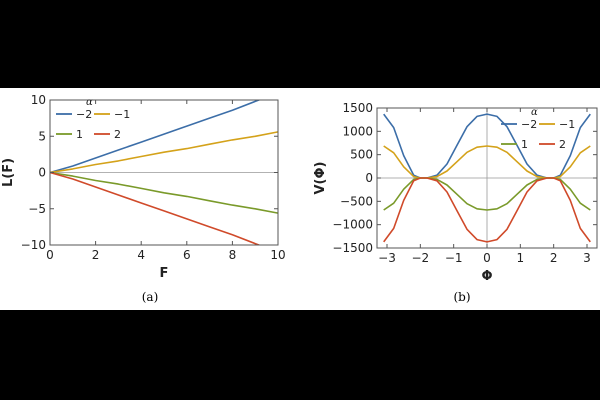 Image resolution: width=600 pixels, height=400 pixels. Describe the element at coordinates (150, 297) in the screenshot. I see `panel-caption: (a)` at that location.